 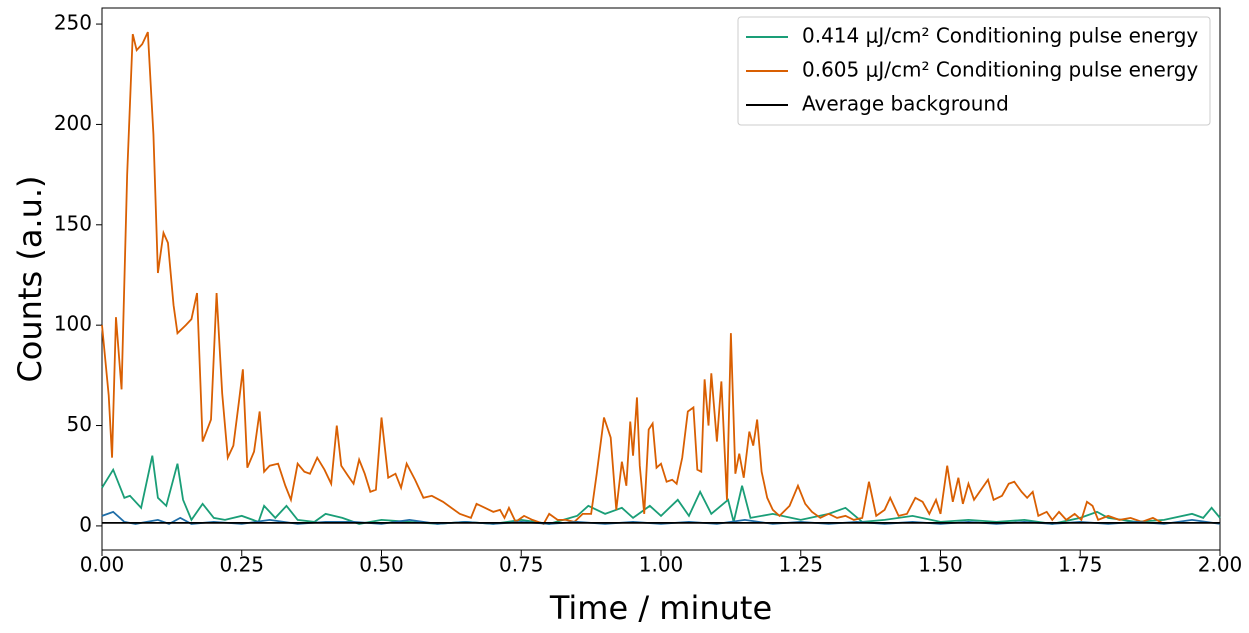 I want to click on y-tick-label: 250, so click(x=73, y=23).